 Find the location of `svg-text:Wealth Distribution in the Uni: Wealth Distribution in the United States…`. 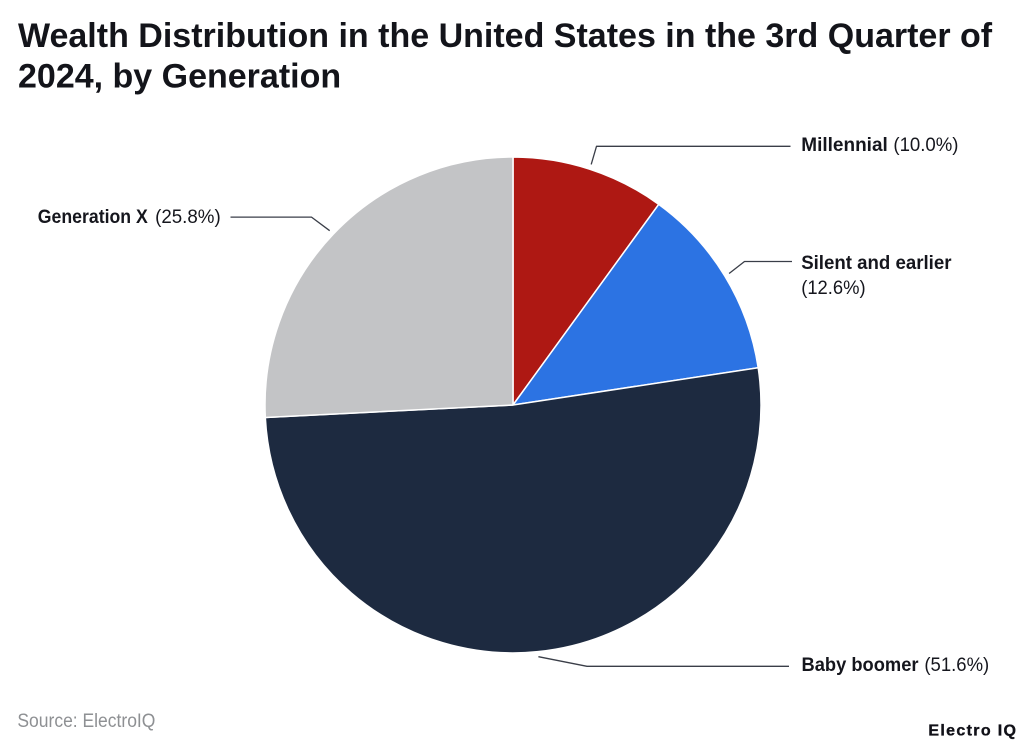

svg-text:Wealth Distribution in the Uni: Wealth Distribution in the United States… is located at coordinates (505, 36).